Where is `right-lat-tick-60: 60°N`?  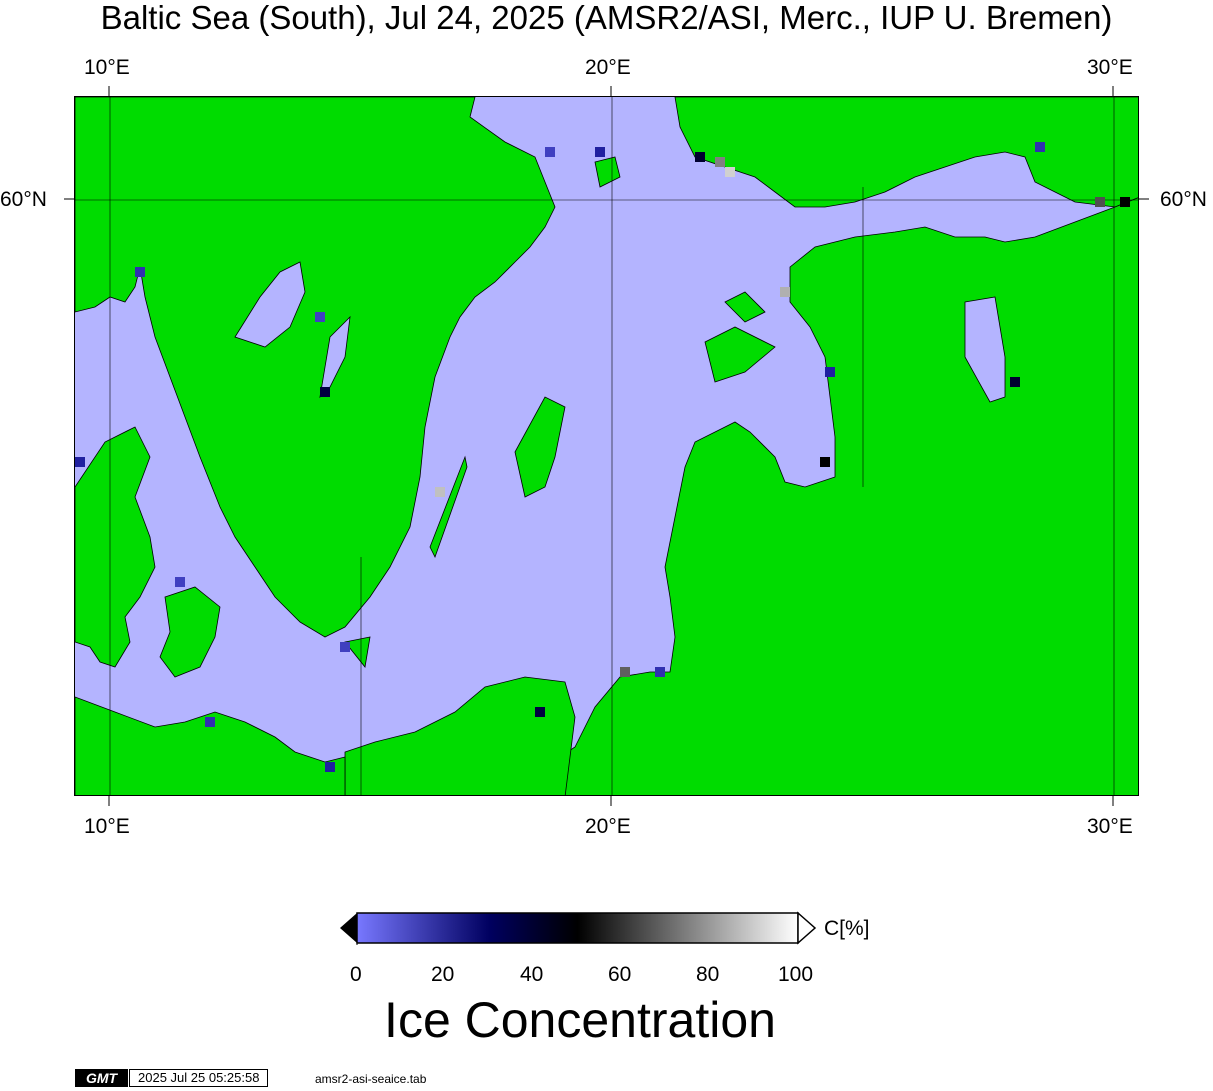 right-lat-tick-60: 60°N is located at coordinates (1183, 199).